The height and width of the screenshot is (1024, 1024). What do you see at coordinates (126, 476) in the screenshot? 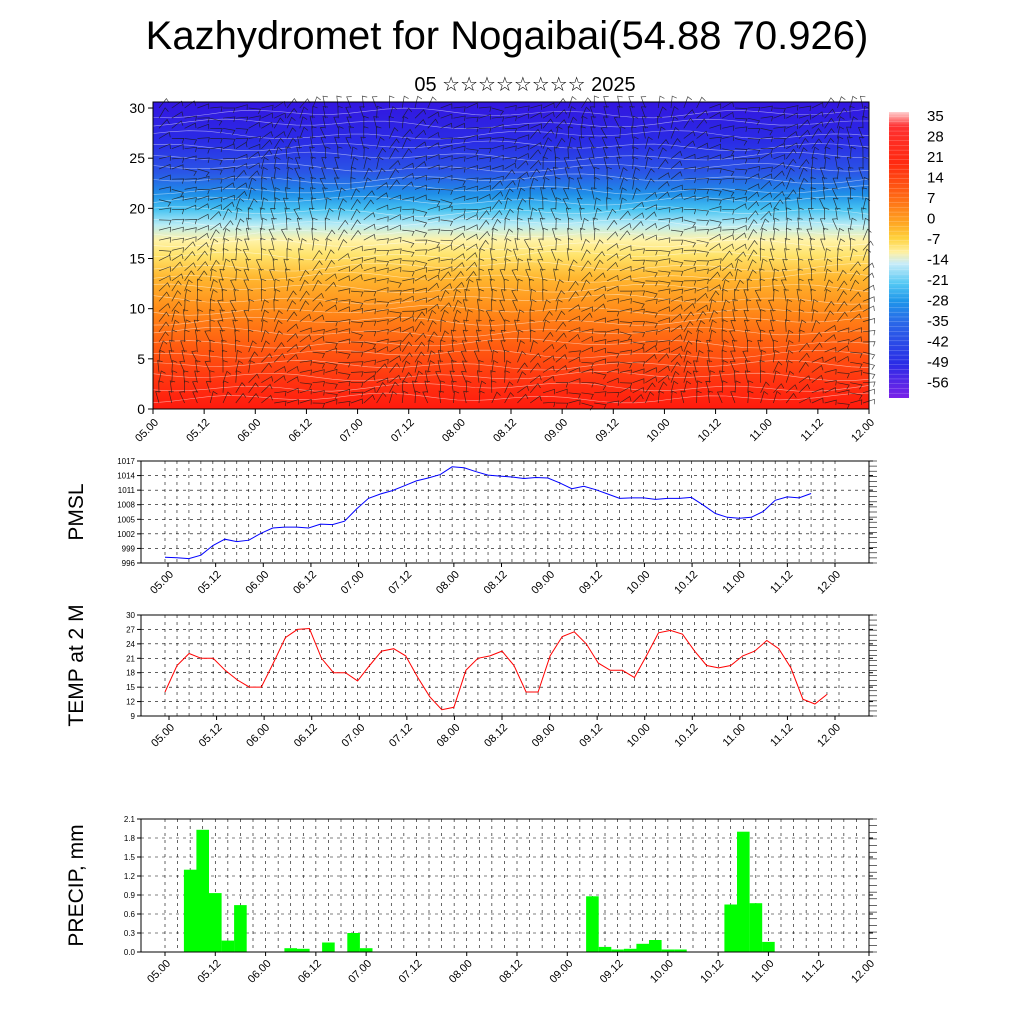
I see `y-tick-label: 1014` at bounding box center [126, 476].